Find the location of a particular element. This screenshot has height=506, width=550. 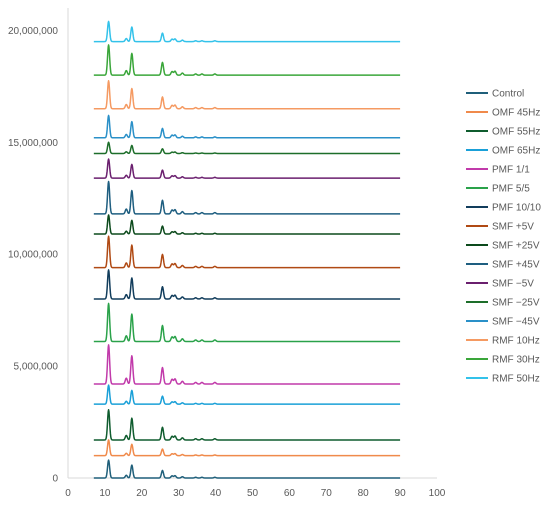

x-tick-label: 40 is located at coordinates (216, 493).